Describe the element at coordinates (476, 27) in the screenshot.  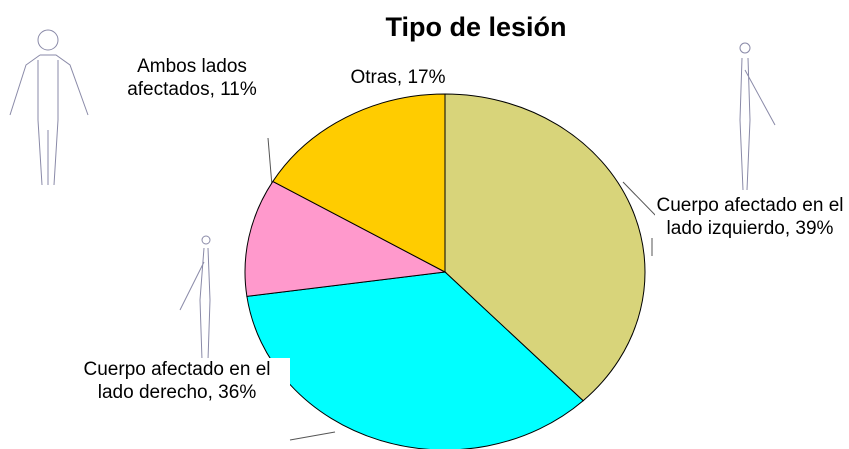
I see `chart-title: Tipo de lesión` at that location.